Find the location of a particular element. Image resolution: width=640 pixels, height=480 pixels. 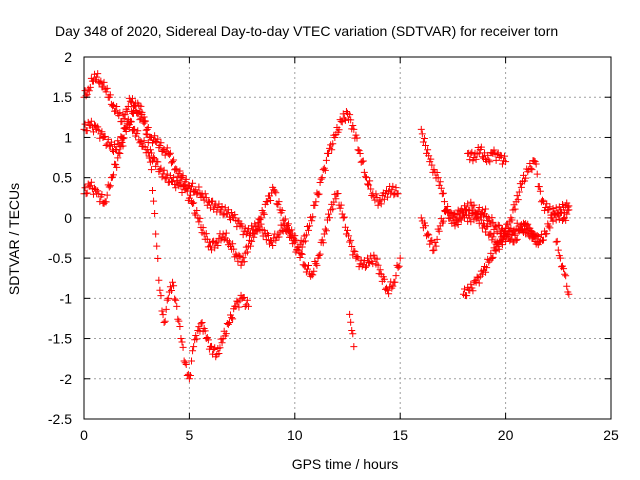

series-track-i is located at coordinates (352, 330).